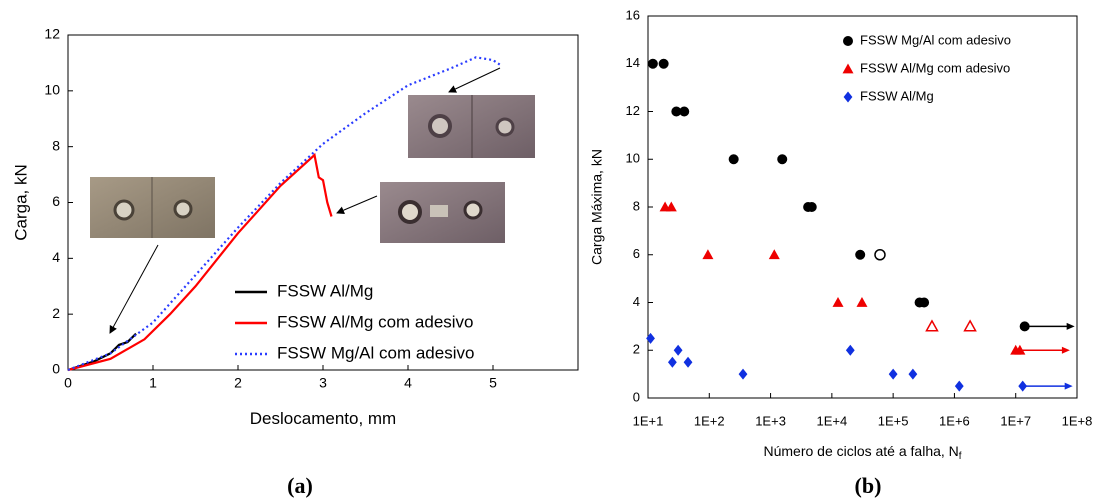 This screenshot has width=1102, height=504. Describe the element at coordinates (770, 420) in the screenshot. I see `x-tick-label: 1E+3` at that location.